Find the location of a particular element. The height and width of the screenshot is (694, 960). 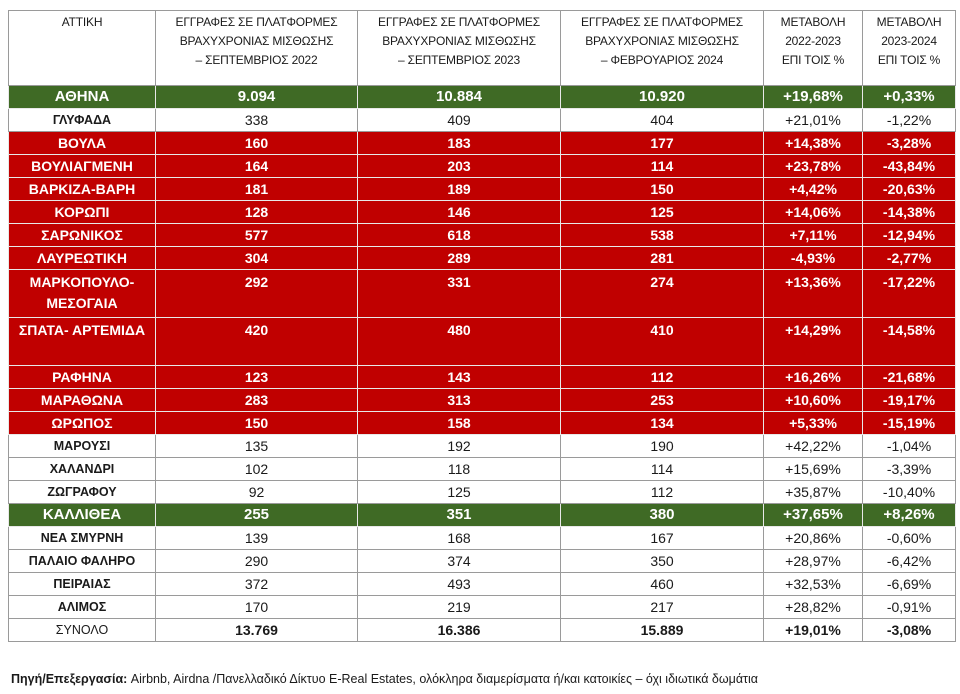

table-row: ΣΑΡΩΝΙΚΟΣ 577 618 538 +7,11% -12,94% is located at coordinates (482, 235).